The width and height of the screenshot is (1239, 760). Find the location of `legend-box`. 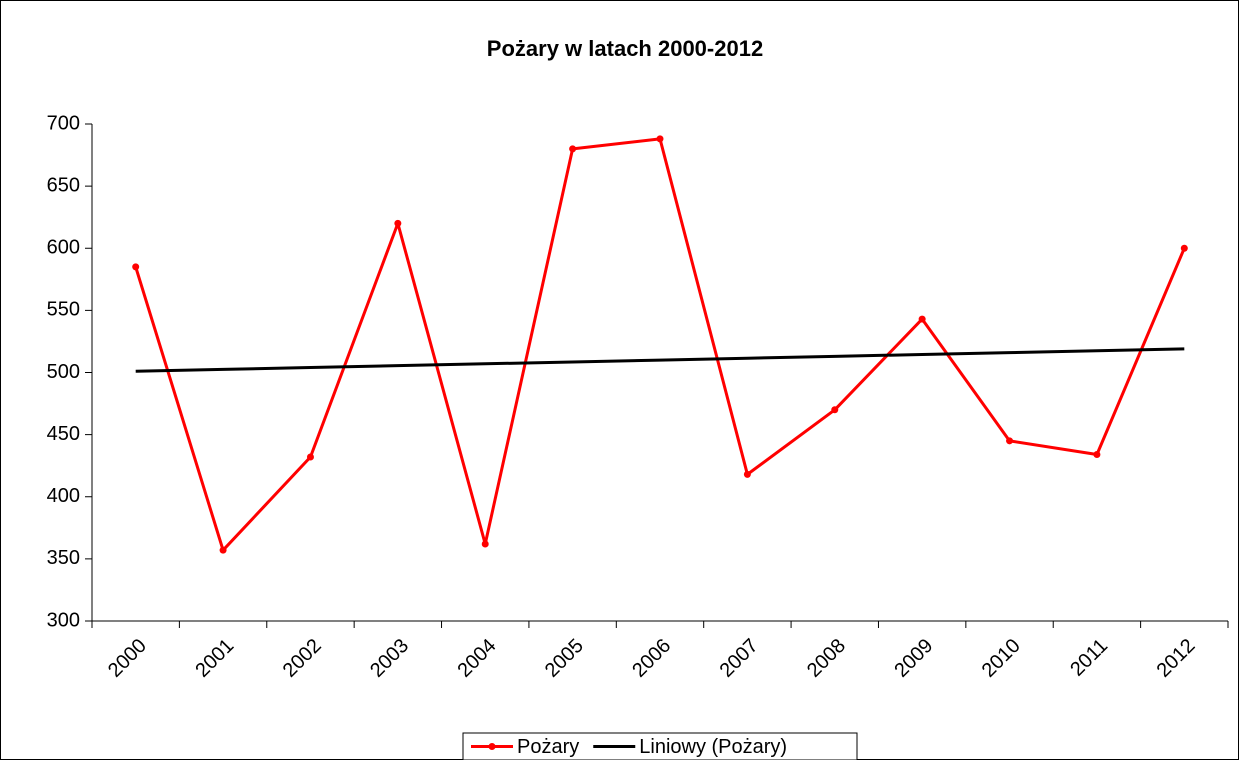

legend-box is located at coordinates (660, 746).